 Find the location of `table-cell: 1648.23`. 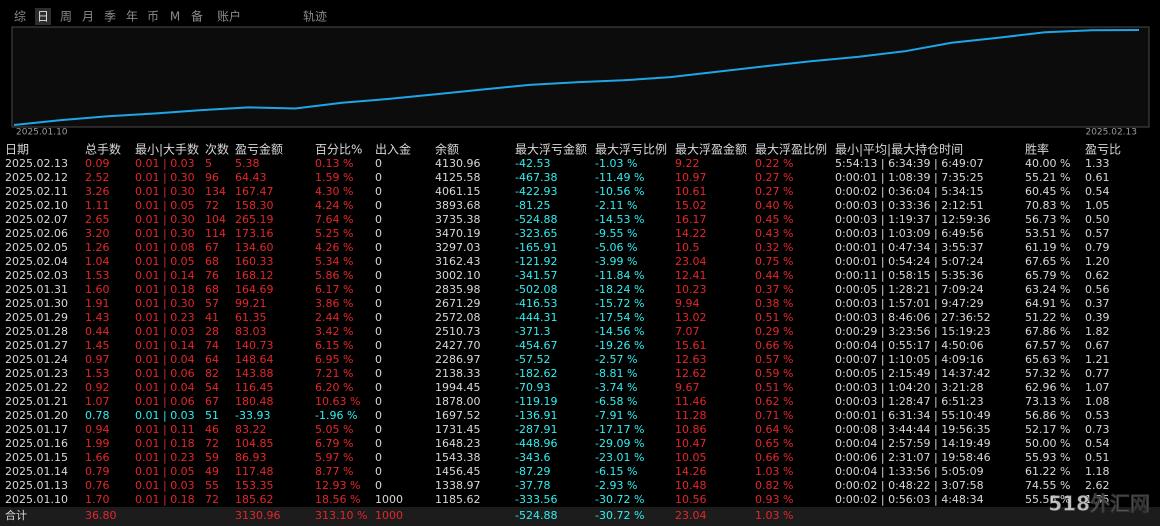

table-cell: 1648.23 is located at coordinates (458, 443).